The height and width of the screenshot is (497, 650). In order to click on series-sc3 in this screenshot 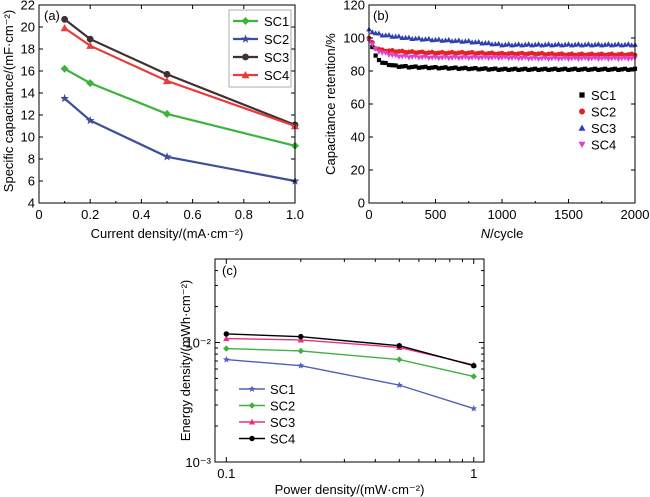, I will do `click(502, 37)`.